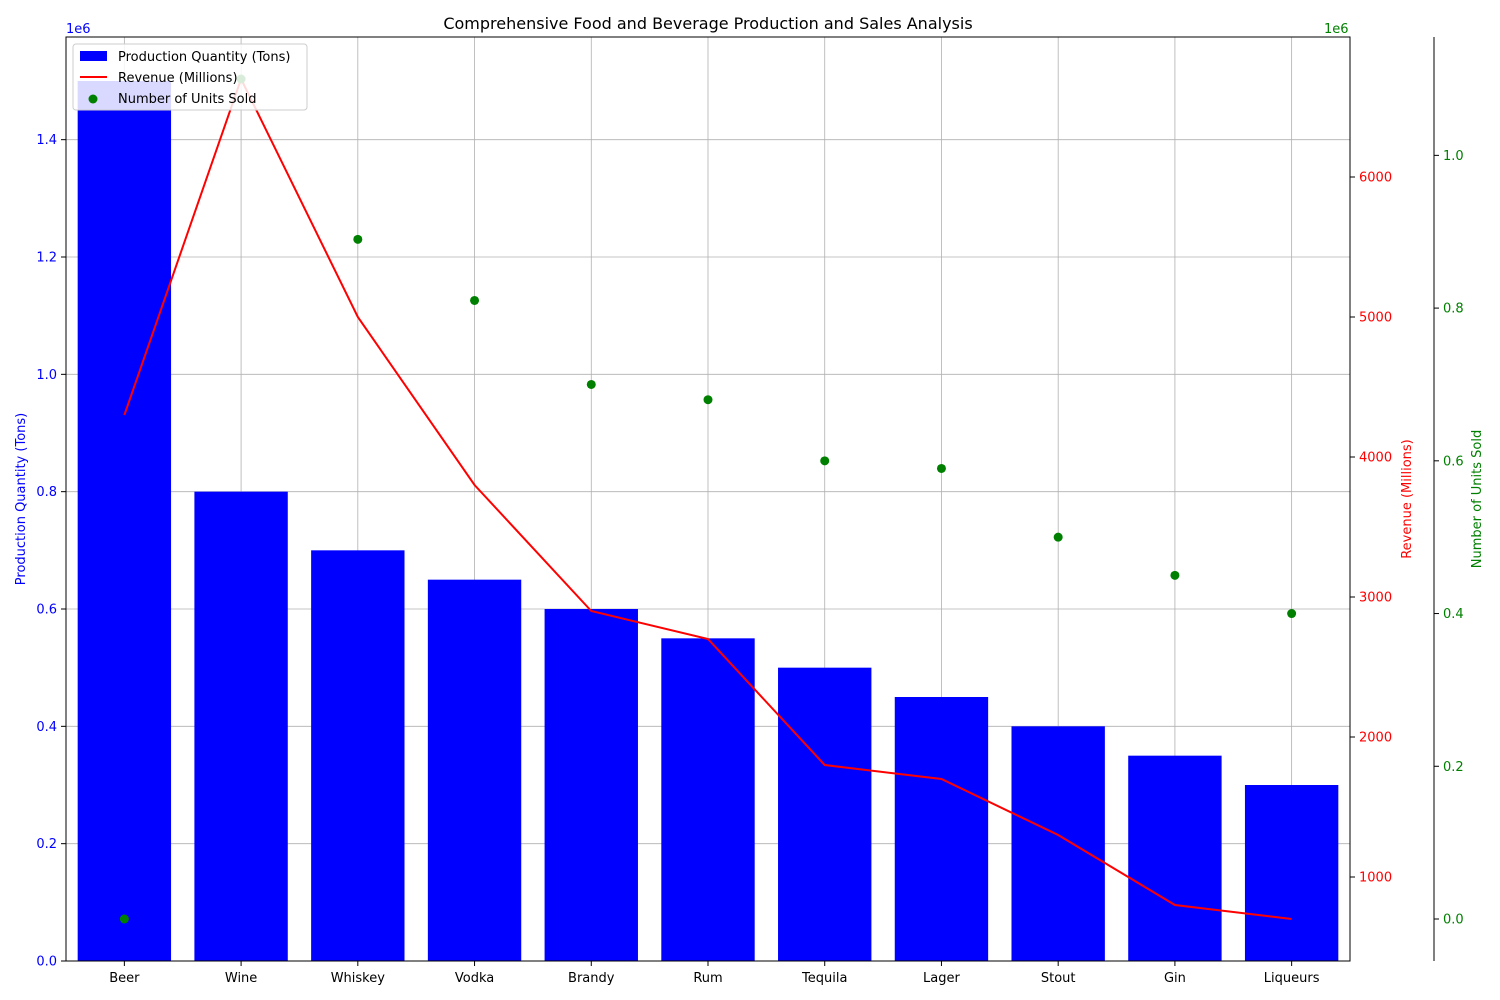 The width and height of the screenshot is (1500, 1000). I want to click on right2-tick-label: 0.8, so click(1453, 309).